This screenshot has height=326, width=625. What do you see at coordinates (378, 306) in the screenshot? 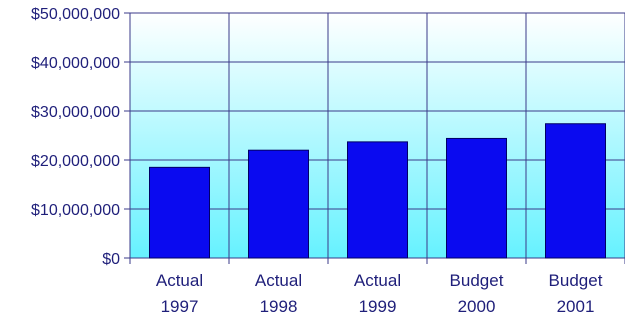
I see `x-tick-label: 1999` at bounding box center [378, 306].